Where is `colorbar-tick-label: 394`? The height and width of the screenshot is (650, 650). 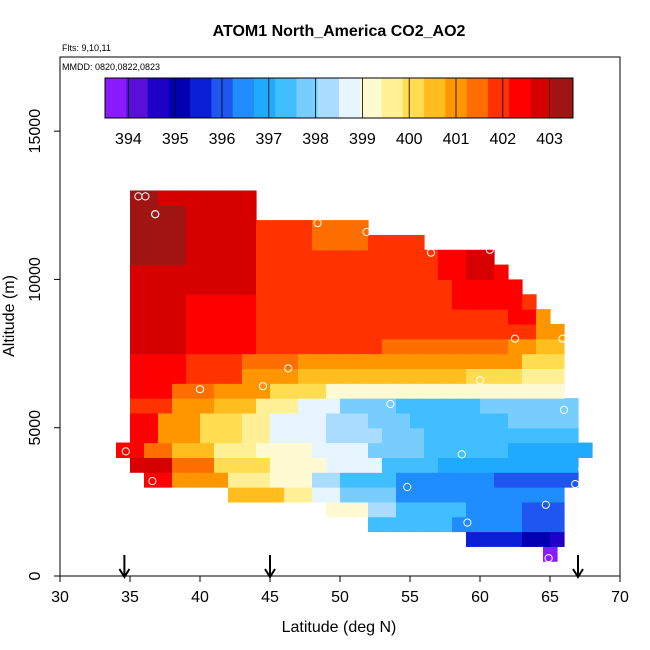
colorbar-tick-label: 394 is located at coordinates (128, 139).